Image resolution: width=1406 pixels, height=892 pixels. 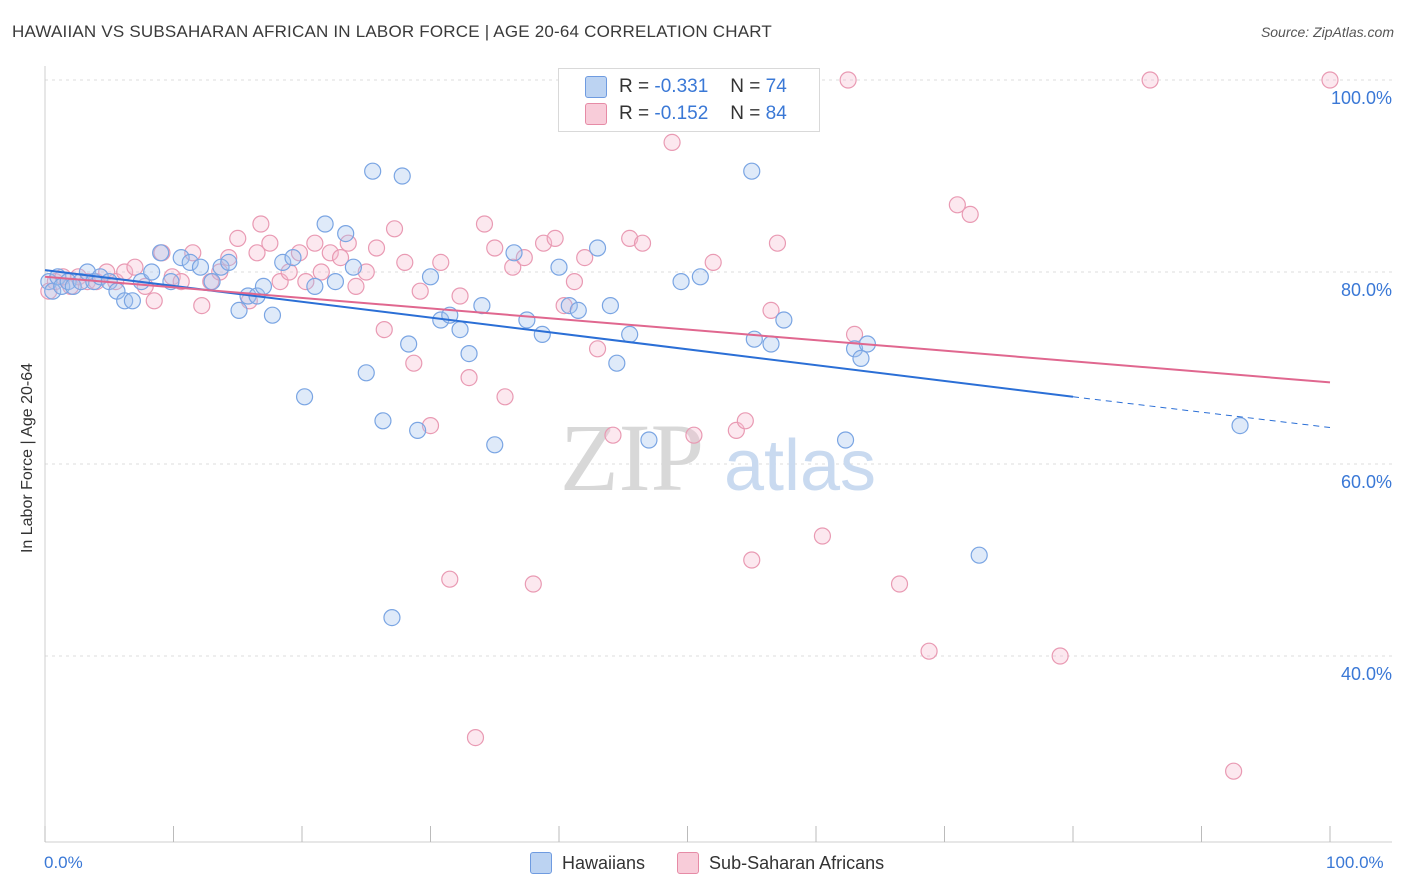 What do you see at coordinates (776, 86) in the screenshot?
I see `legend-n-value: 74` at bounding box center [776, 86].